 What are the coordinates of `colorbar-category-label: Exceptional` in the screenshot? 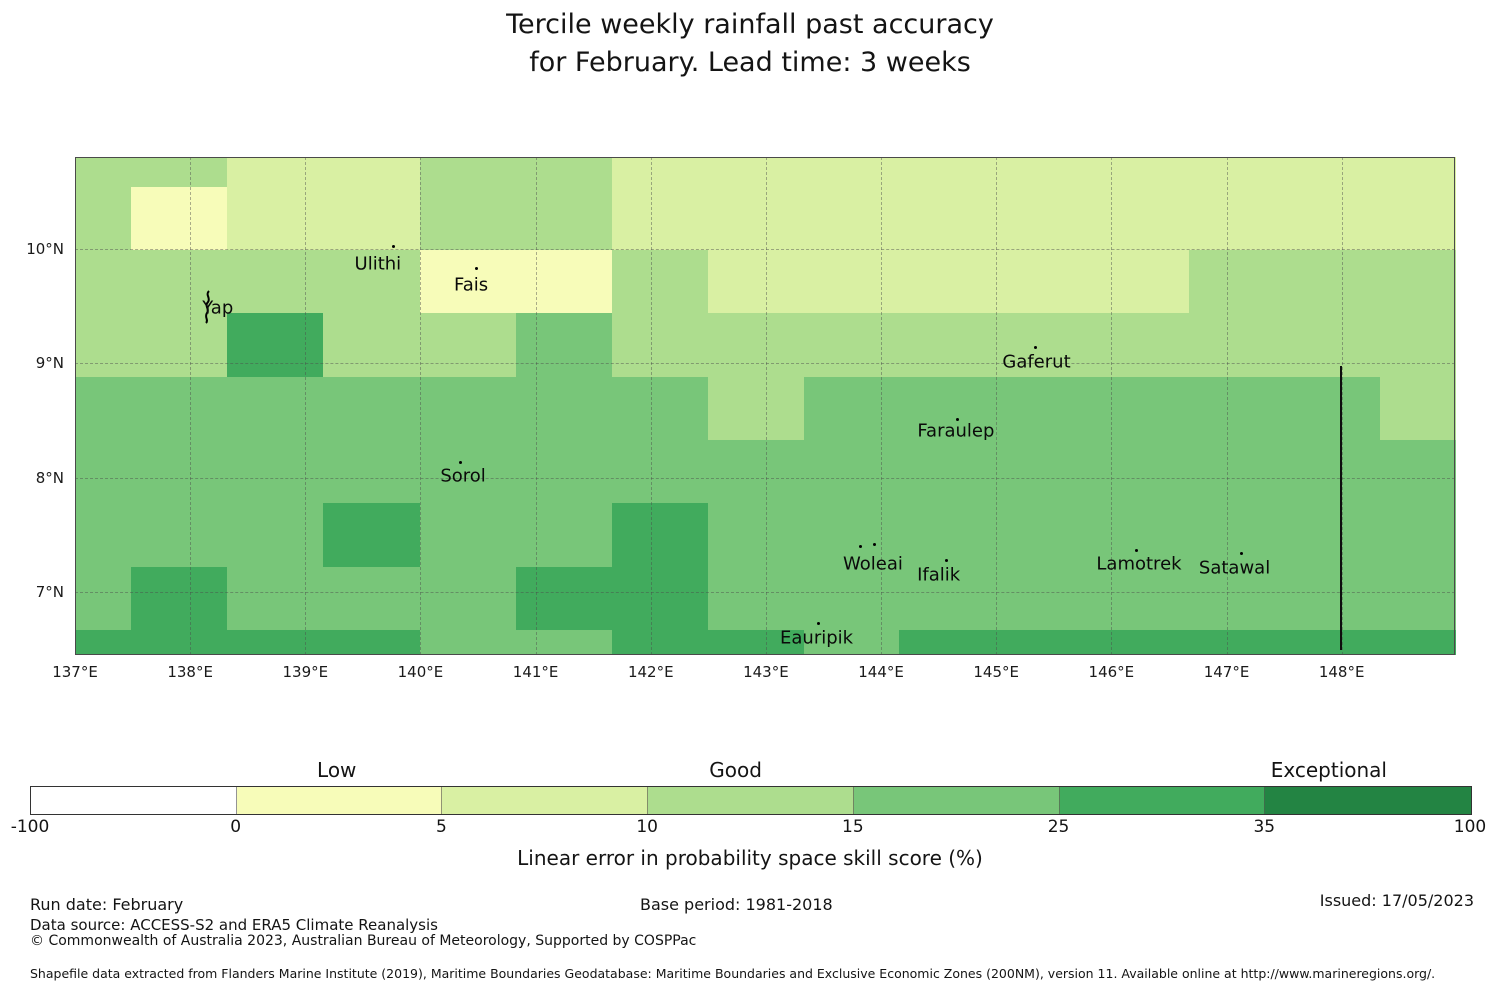 It's located at (1328, 770).